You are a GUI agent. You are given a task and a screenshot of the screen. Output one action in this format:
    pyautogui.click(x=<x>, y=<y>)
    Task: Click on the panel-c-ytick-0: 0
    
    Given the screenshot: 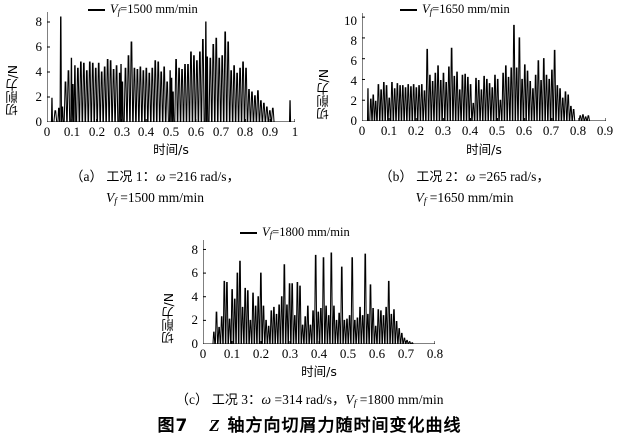 What is the action you would take?
    pyautogui.click(x=195, y=343)
    